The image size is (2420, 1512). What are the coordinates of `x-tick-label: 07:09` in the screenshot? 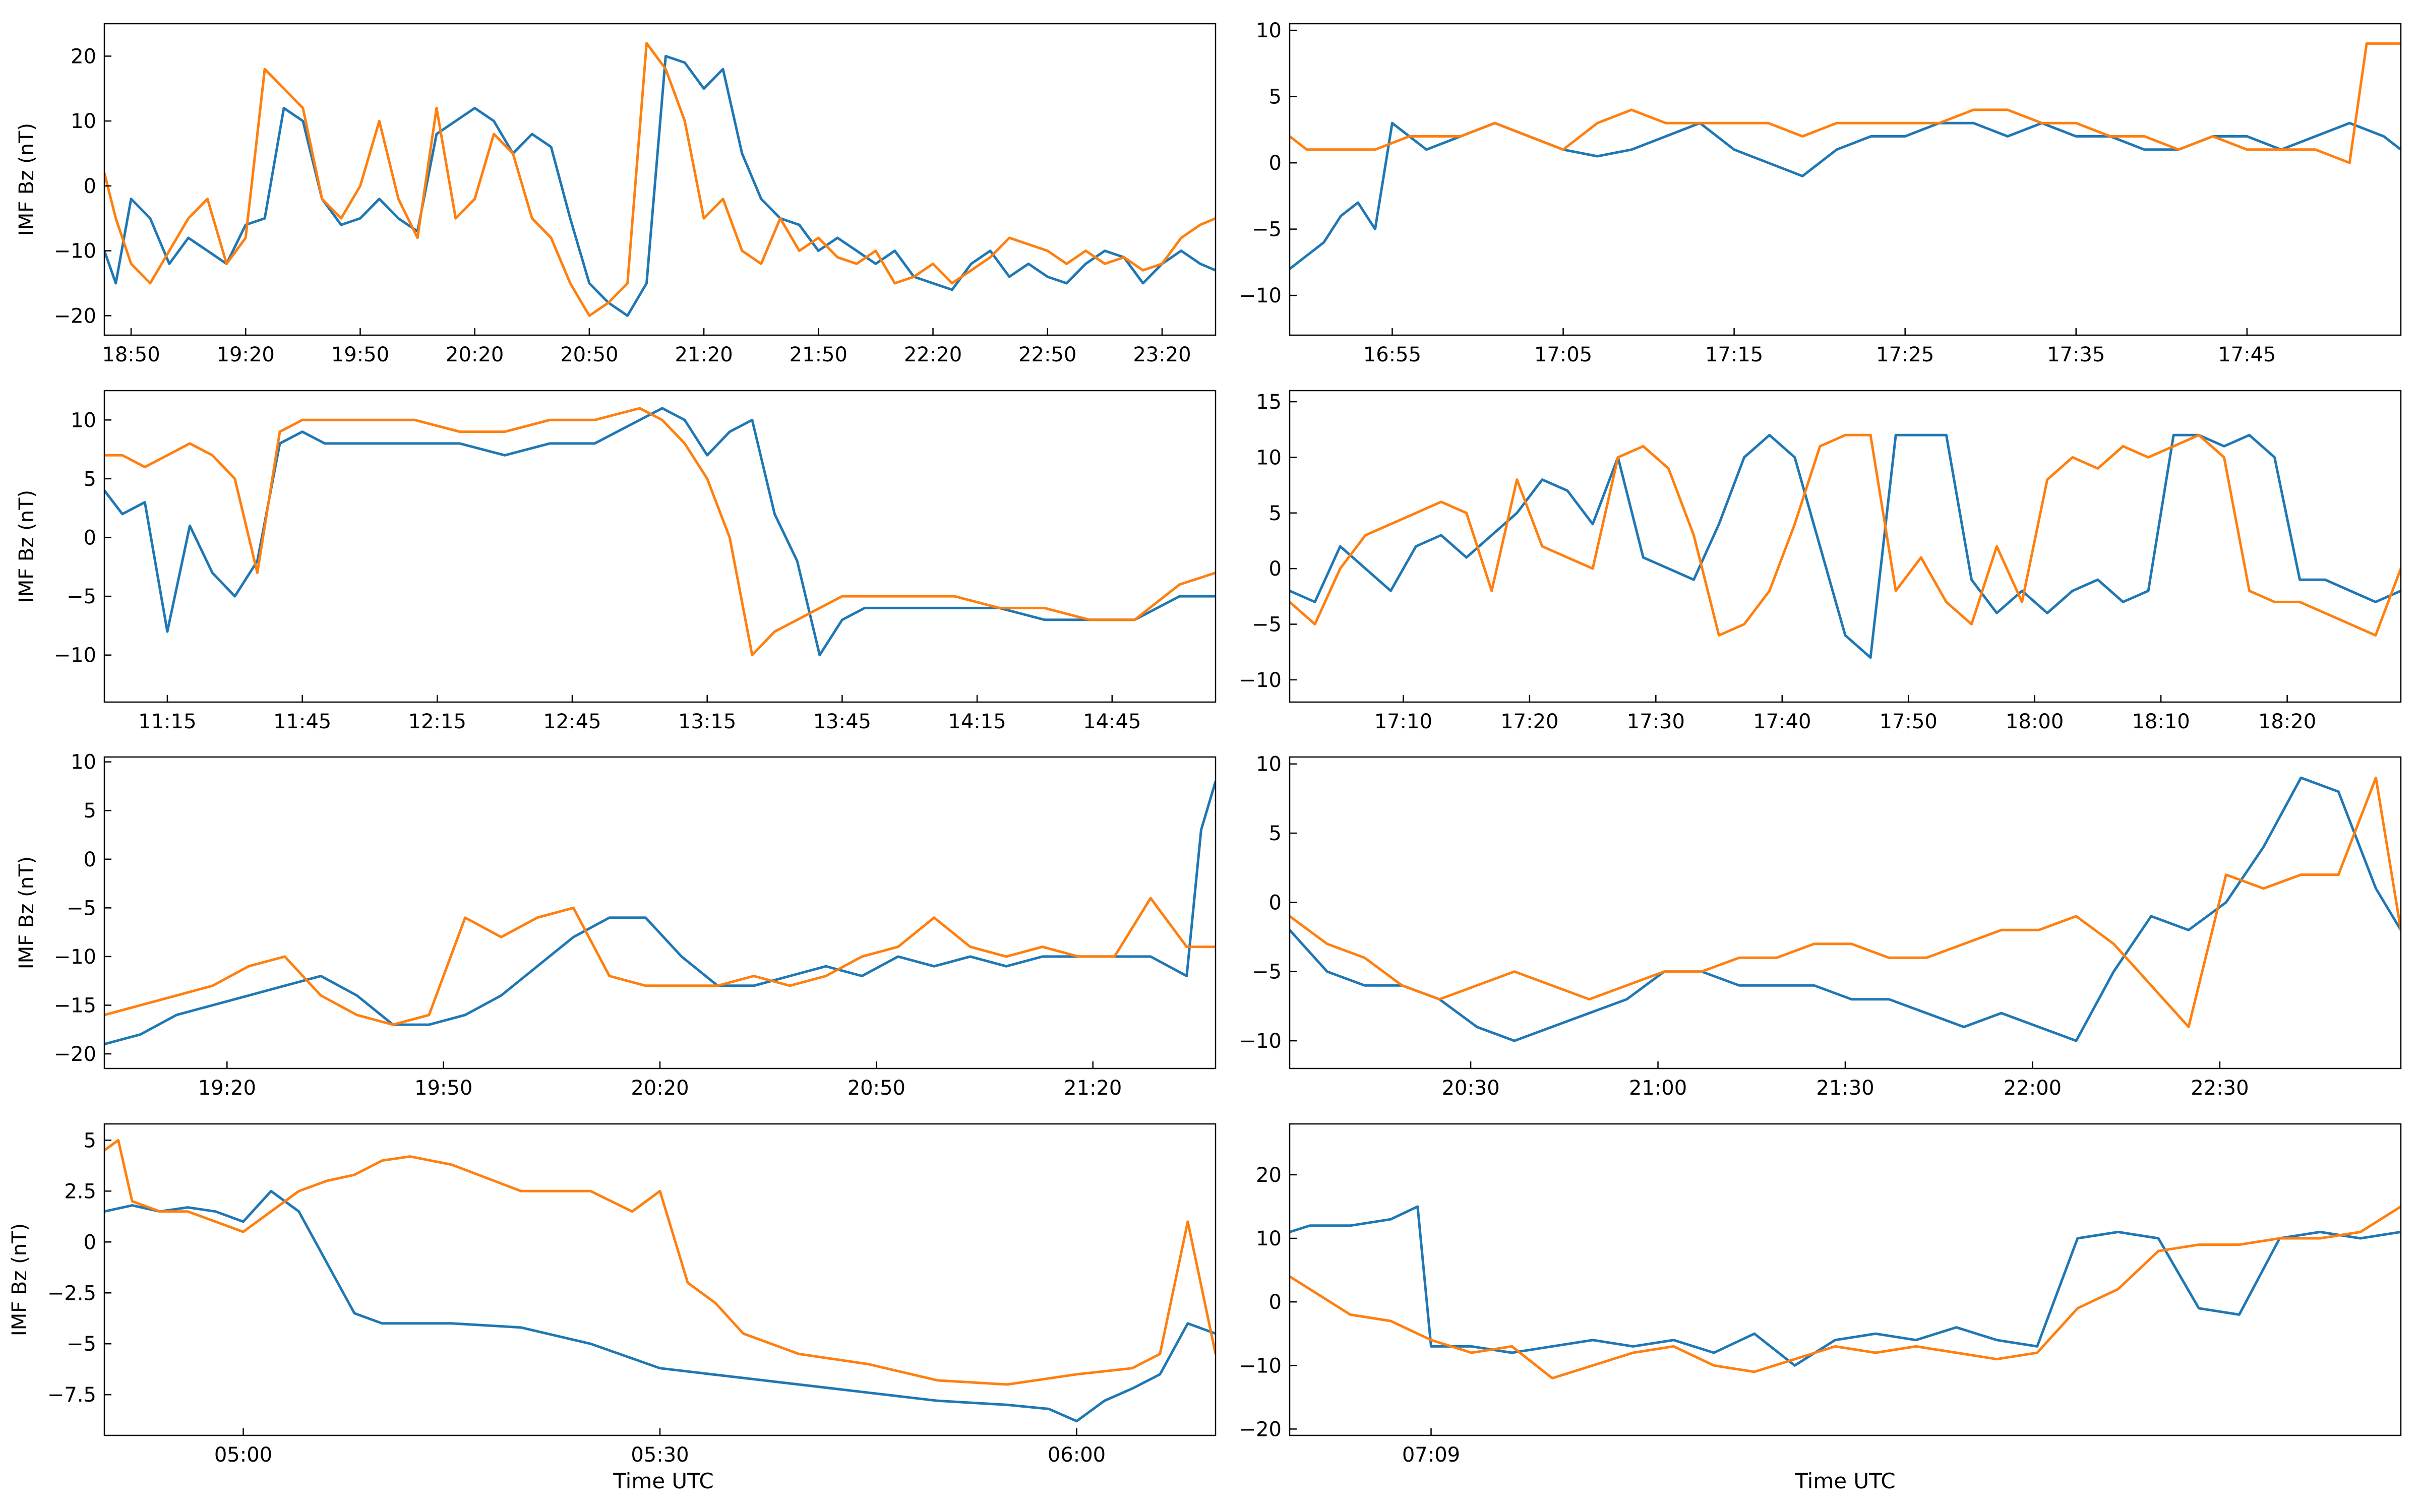 It's located at (1431, 1455).